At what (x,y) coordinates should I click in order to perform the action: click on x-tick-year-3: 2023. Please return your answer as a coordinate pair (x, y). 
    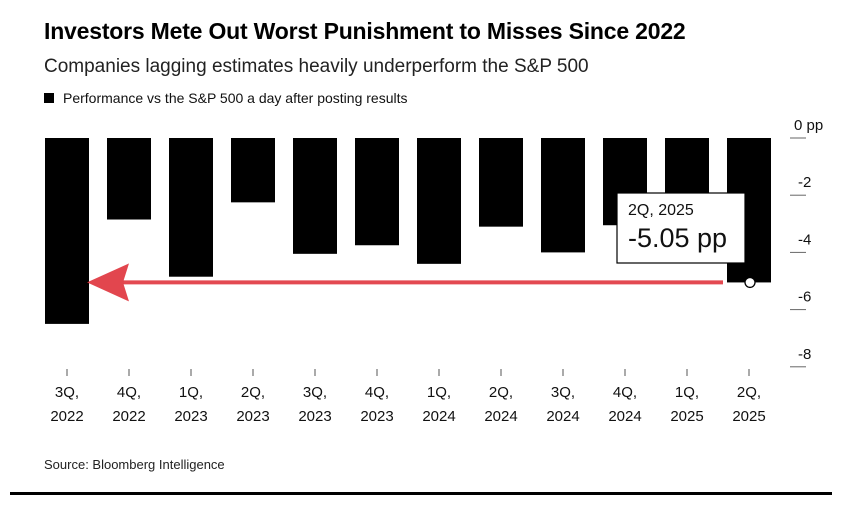
    Looking at the image, I should click on (252, 416).